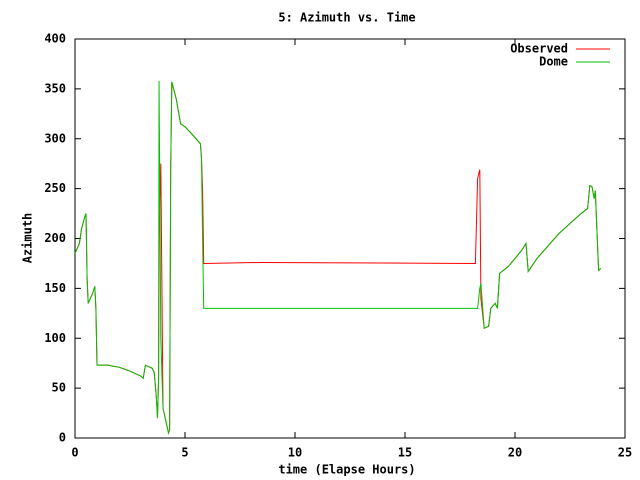  Describe the element at coordinates (55, 39) in the screenshot. I see `y-tick-label: 400` at that location.